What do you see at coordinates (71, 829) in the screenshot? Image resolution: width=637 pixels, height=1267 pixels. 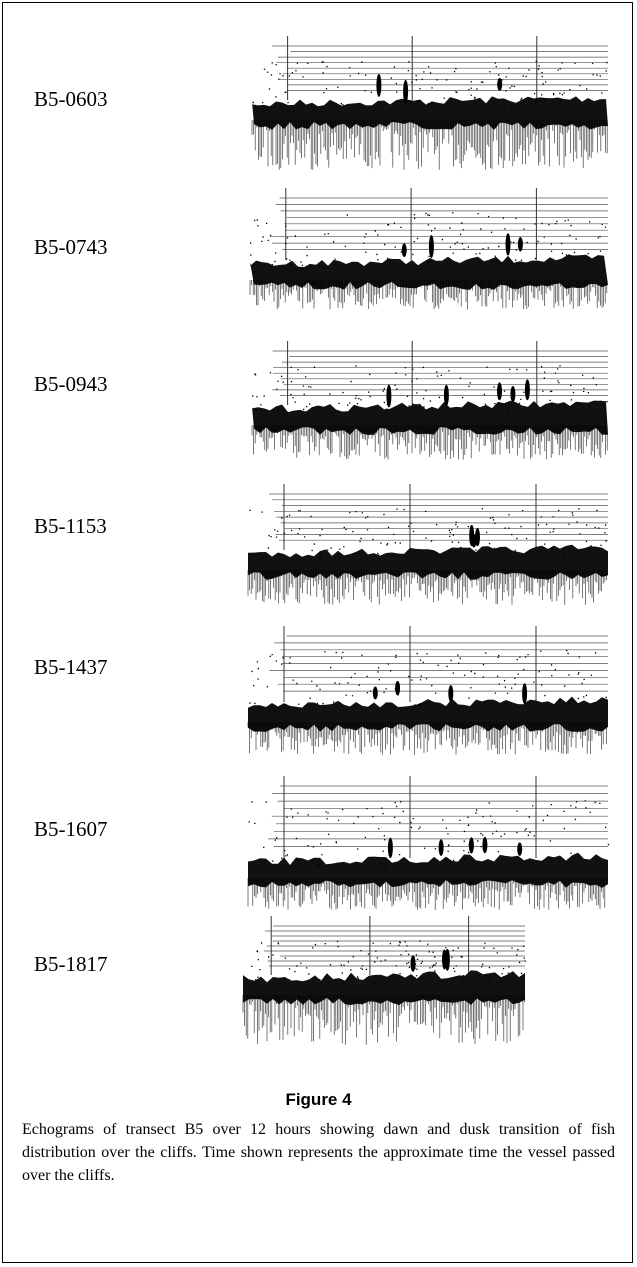 I see `panel-label: B5-1607` at bounding box center [71, 829].